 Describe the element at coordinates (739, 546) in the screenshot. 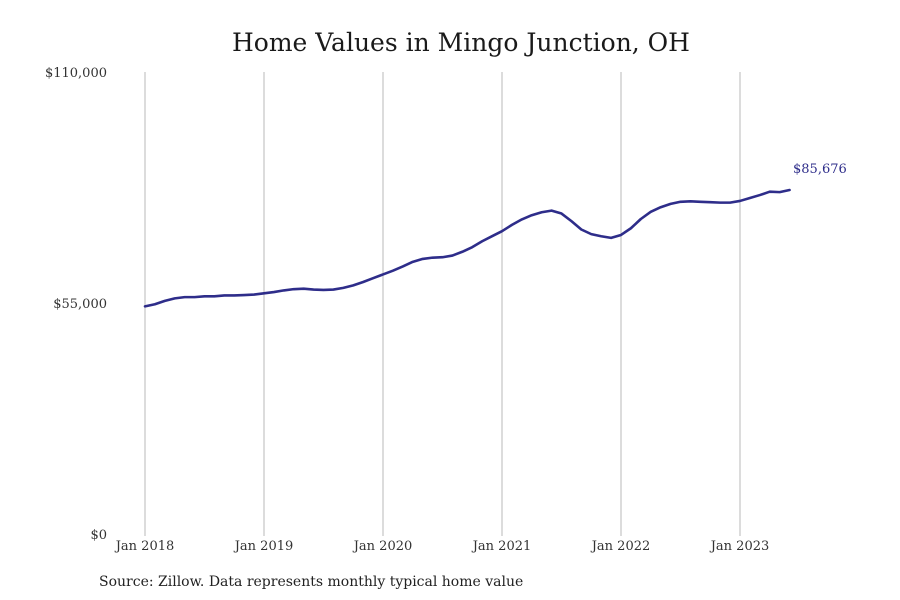

I see `x-tick-label: Jan 2023` at that location.